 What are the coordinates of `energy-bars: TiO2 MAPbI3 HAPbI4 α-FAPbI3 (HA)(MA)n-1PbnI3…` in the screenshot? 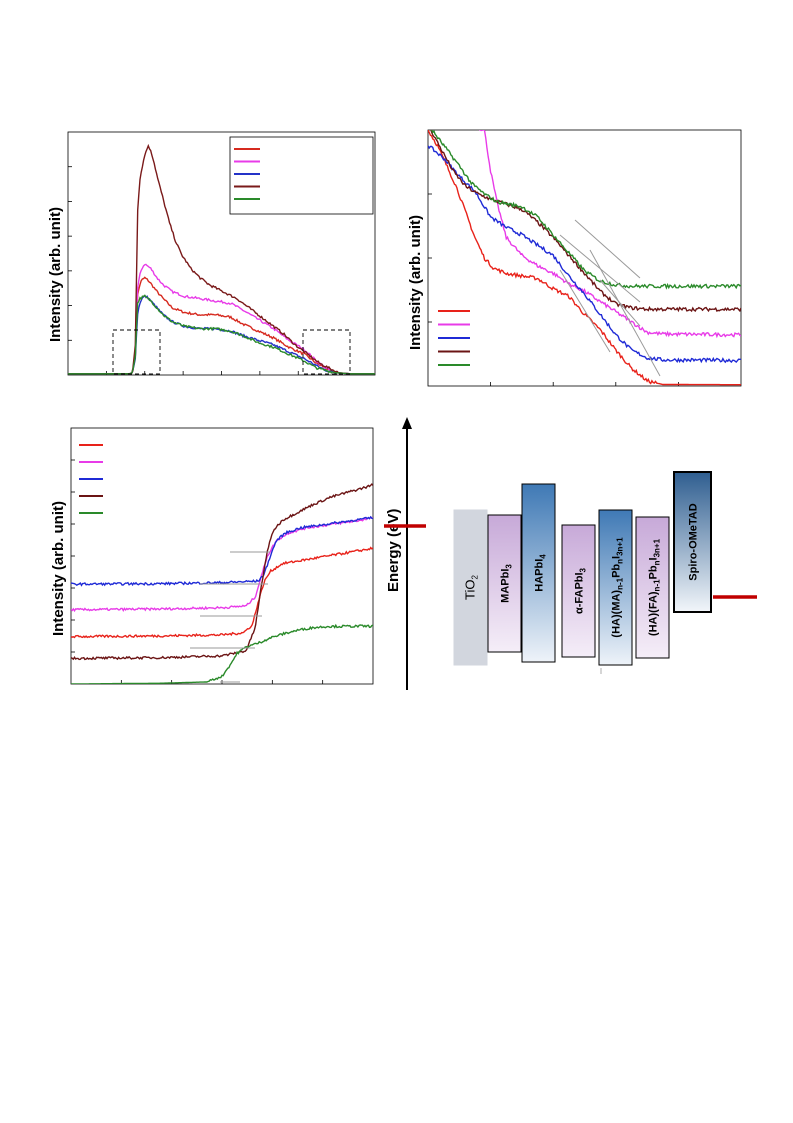 It's located at (582, 568).